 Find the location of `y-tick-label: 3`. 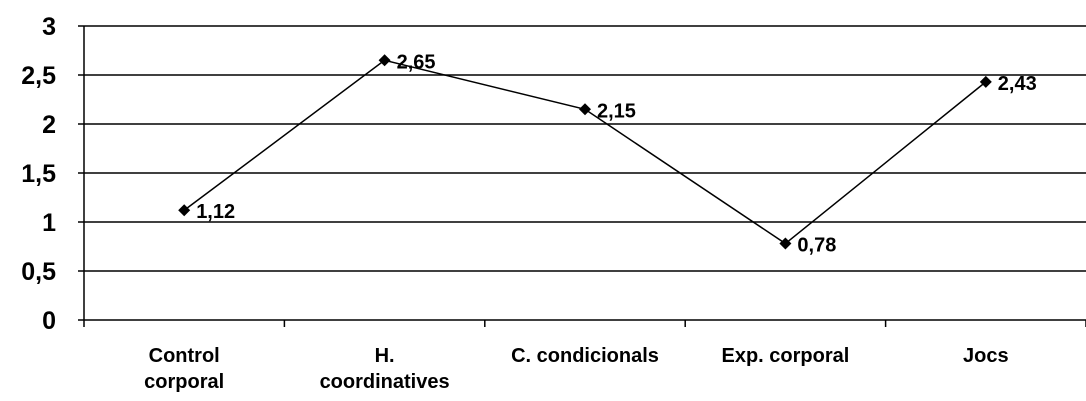

y-tick-label: 3 is located at coordinates (49, 27).